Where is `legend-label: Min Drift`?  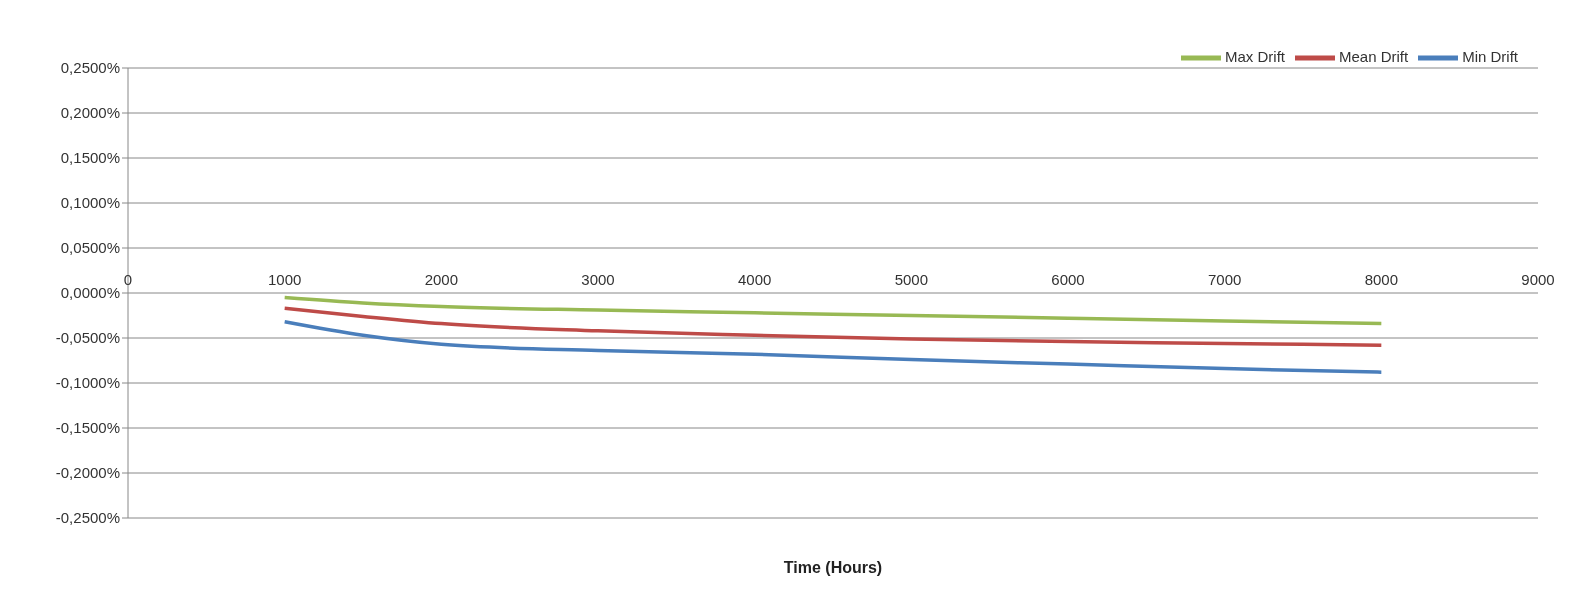 legend-label: Min Drift is located at coordinates (1490, 56).